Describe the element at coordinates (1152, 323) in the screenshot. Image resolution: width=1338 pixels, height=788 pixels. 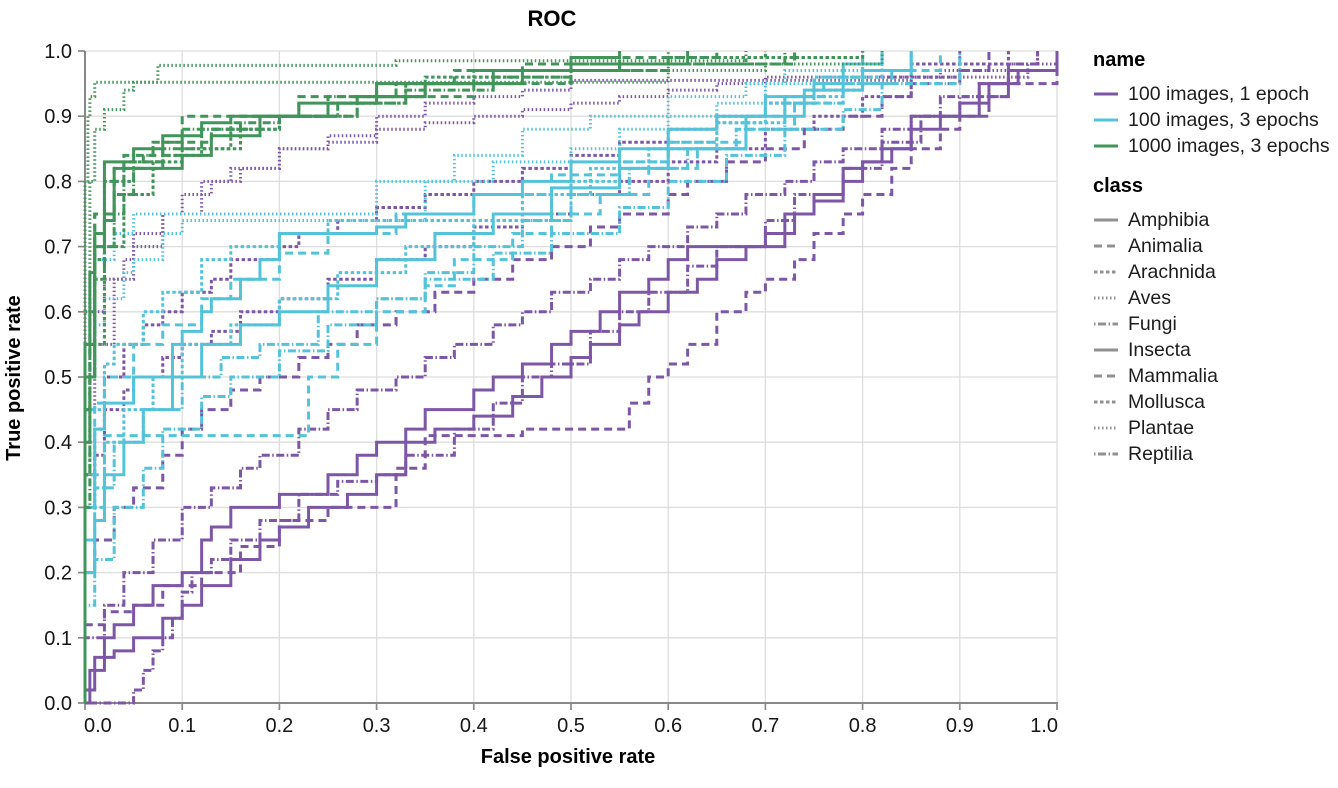
I see `legend-label: Fungi` at that location.